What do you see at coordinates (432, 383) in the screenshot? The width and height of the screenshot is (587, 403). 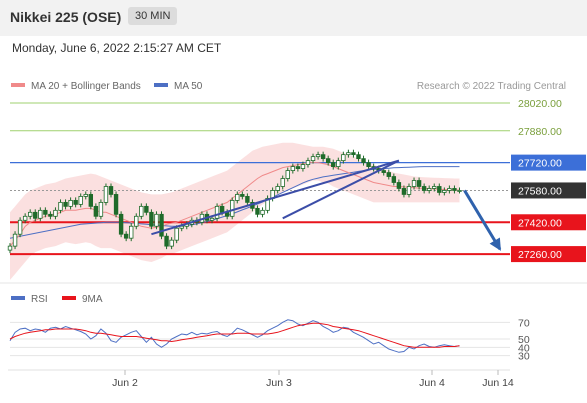 I see `x-tick-label: Jun 4` at bounding box center [432, 383].